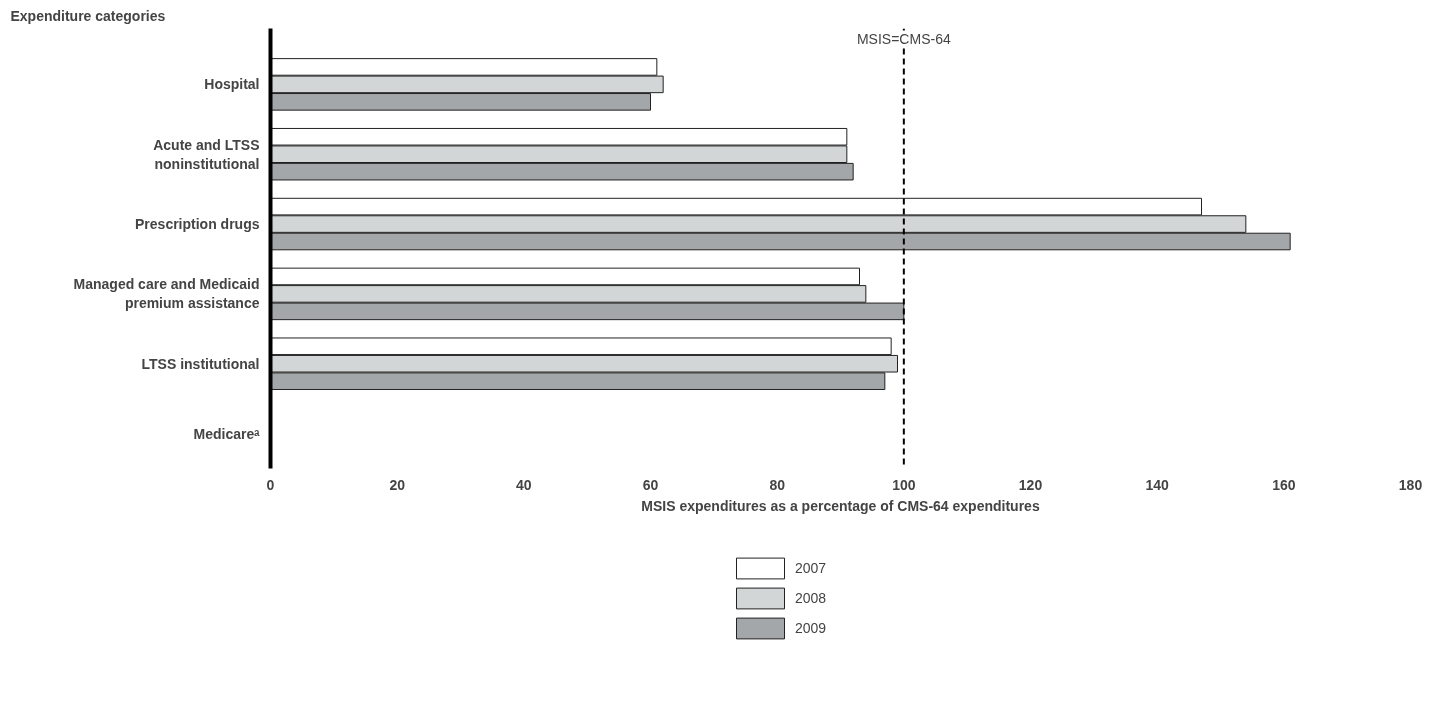  Describe the element at coordinates (1284, 484) in the screenshot. I see `x-tick-label: 160` at that location.